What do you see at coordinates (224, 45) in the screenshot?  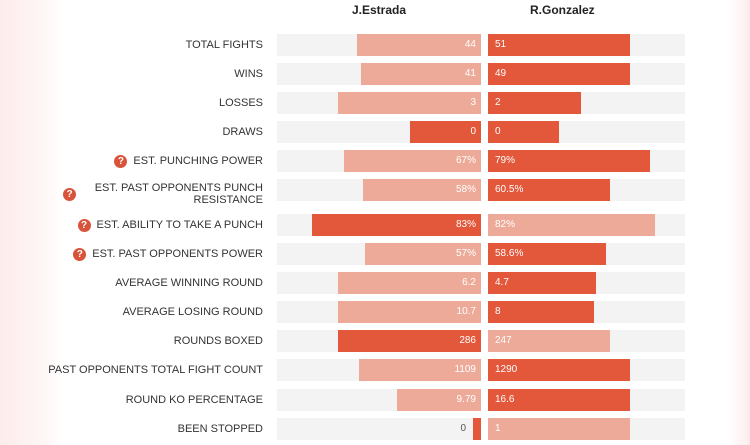 I see `stat-label-group: TOTAL FIGHTS` at bounding box center [224, 45].